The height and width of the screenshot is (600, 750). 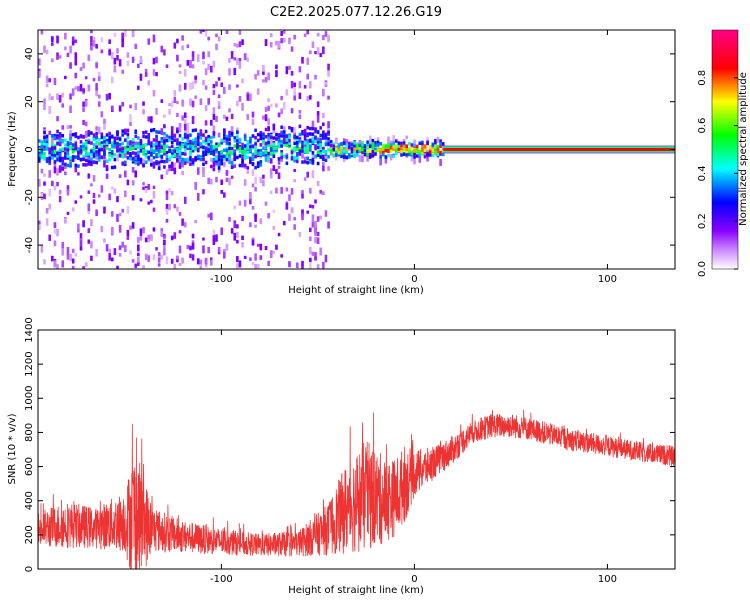 What do you see at coordinates (29, 569) in the screenshot?
I see `snr-ytick-label: 0` at bounding box center [29, 569].